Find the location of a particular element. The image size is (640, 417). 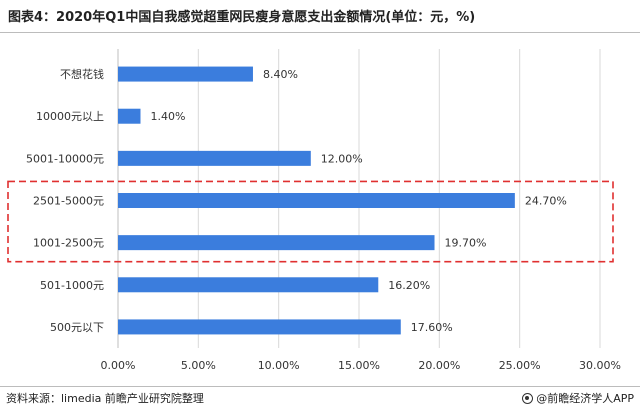

x-tick-label: 30.00% is located at coordinates (600, 365).